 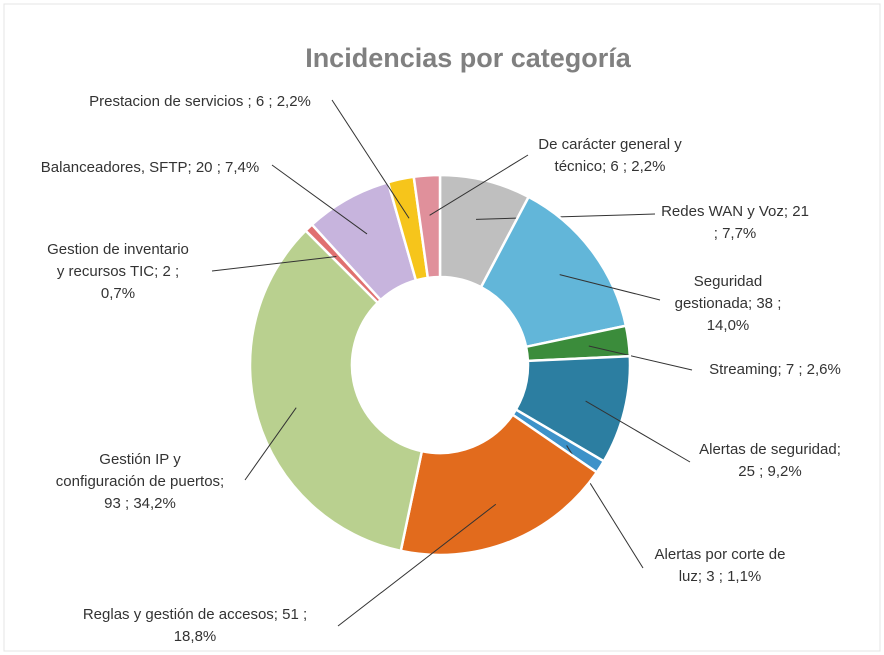 What do you see at coordinates (735, 211) in the screenshot?
I see `data-label: Redes WAN y Voz; 21` at bounding box center [735, 211].